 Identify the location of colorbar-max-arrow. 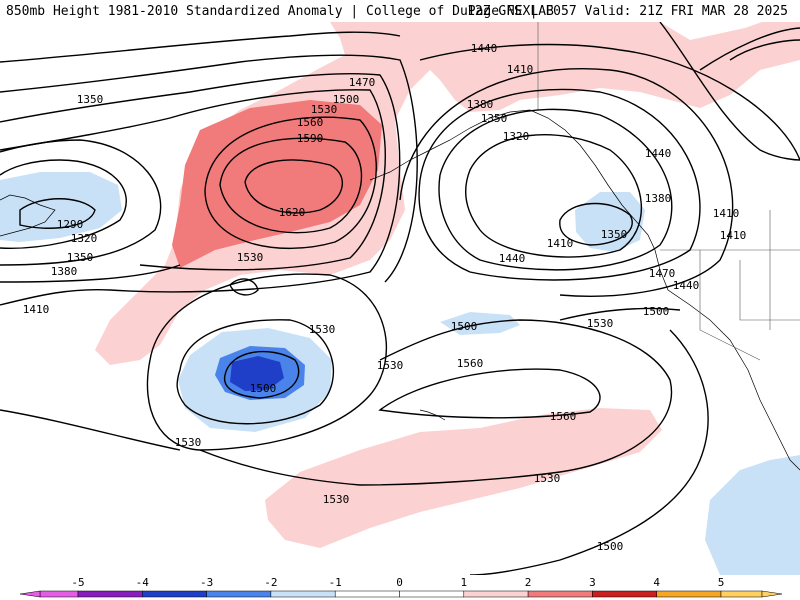
(772, 594).